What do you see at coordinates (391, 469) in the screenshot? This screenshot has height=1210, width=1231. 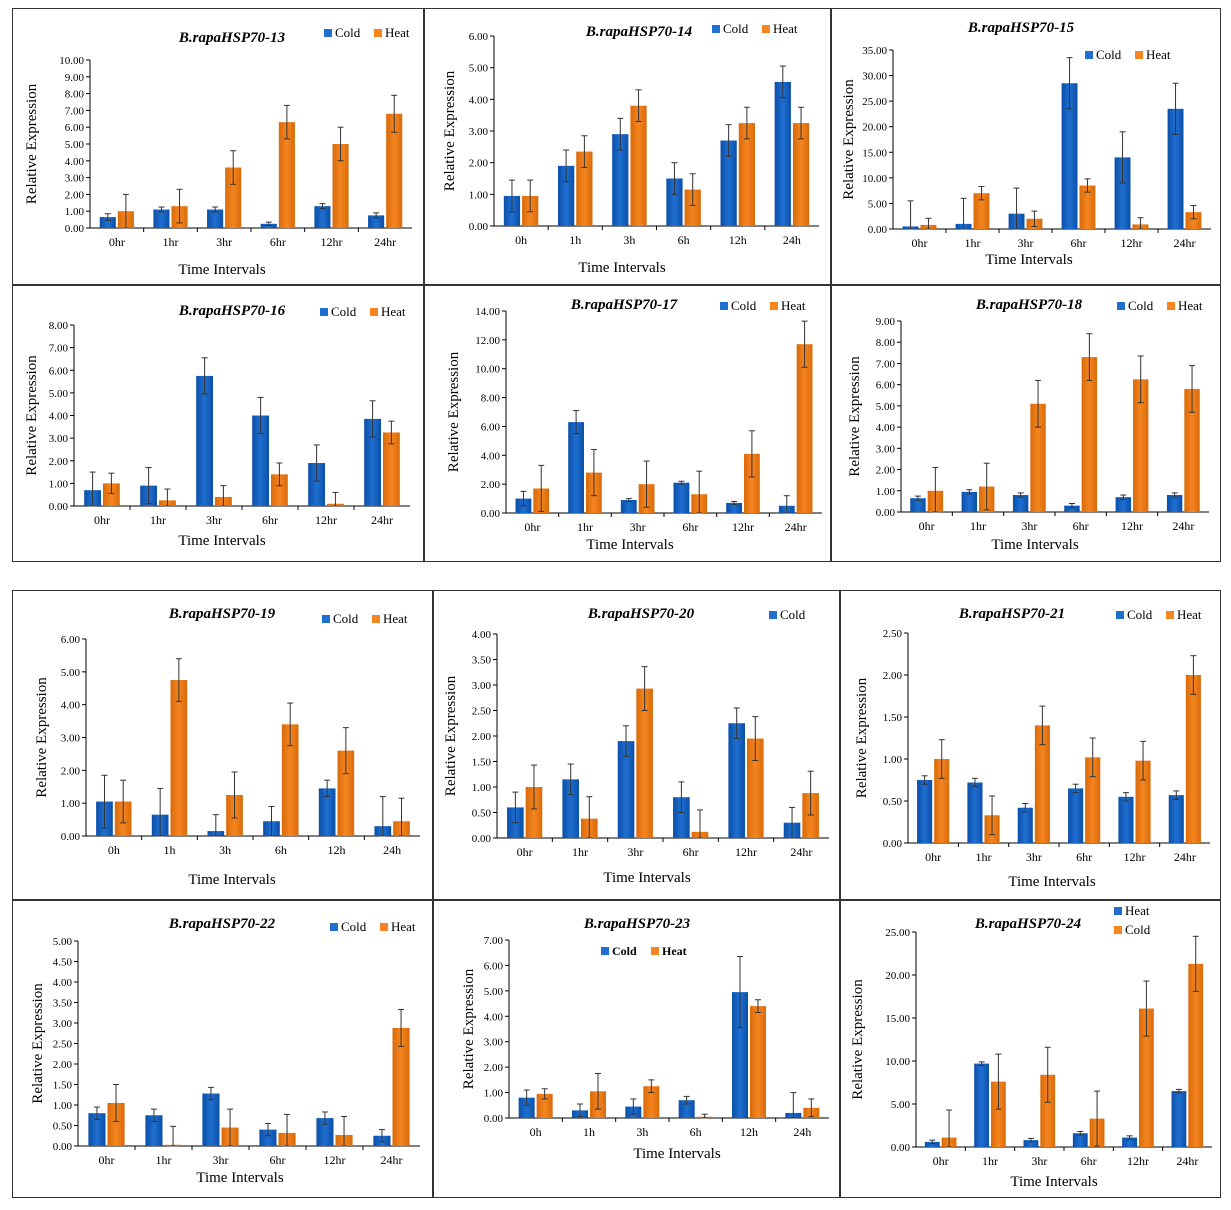 I see `bar-heat-24hr` at bounding box center [391, 469].